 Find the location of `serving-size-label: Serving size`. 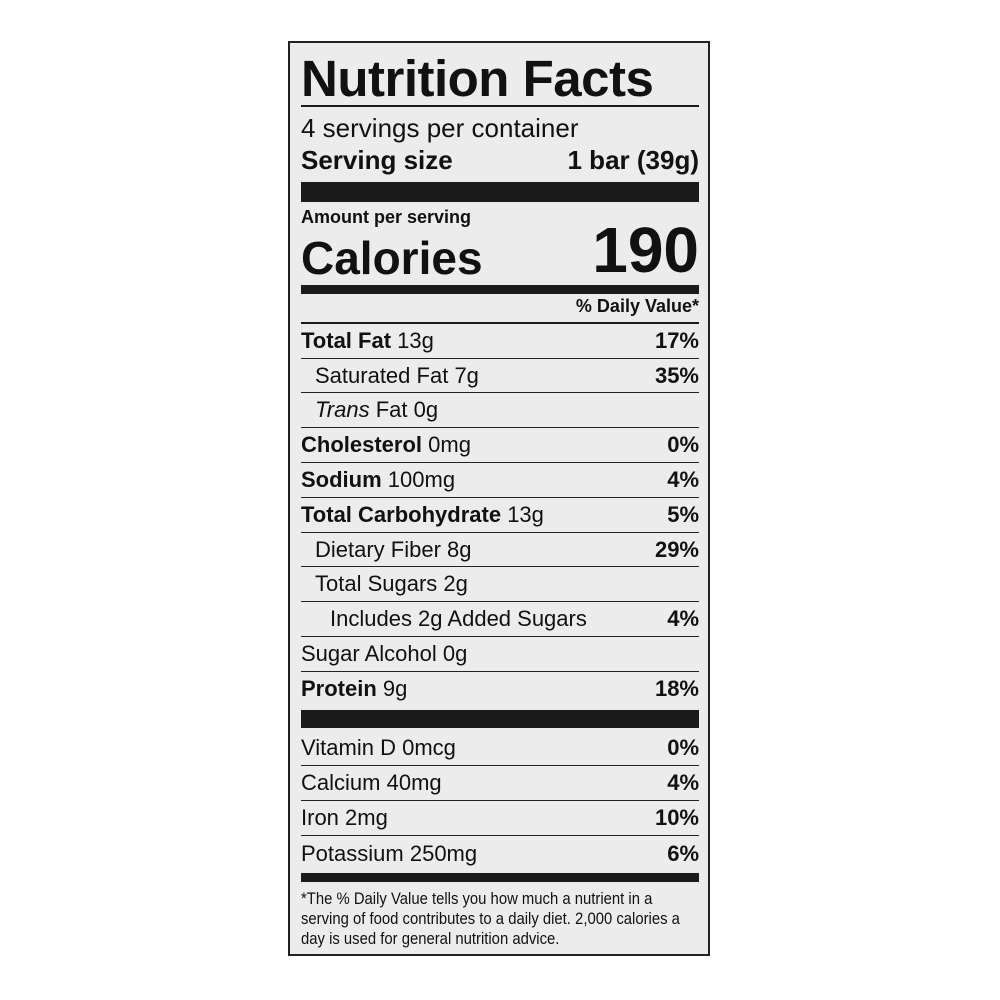

serving-size-label: Serving size is located at coordinates (377, 160).